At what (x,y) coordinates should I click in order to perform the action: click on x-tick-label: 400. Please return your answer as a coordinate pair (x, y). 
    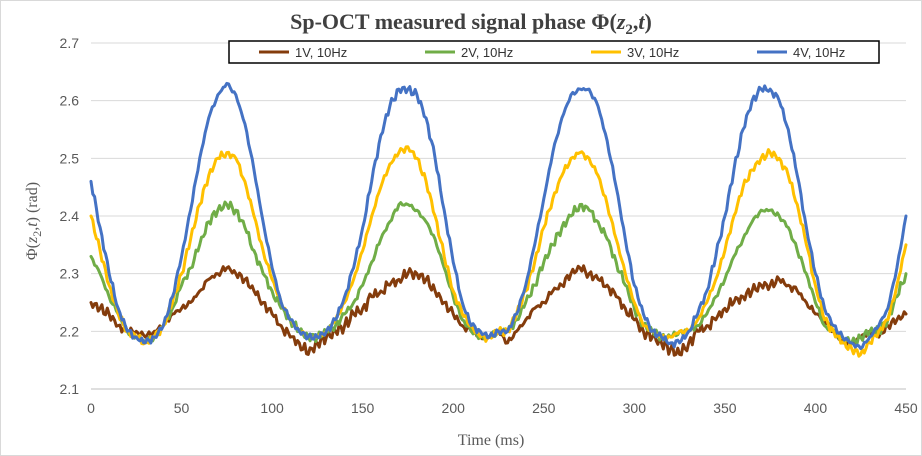
    Looking at the image, I should click on (816, 408).